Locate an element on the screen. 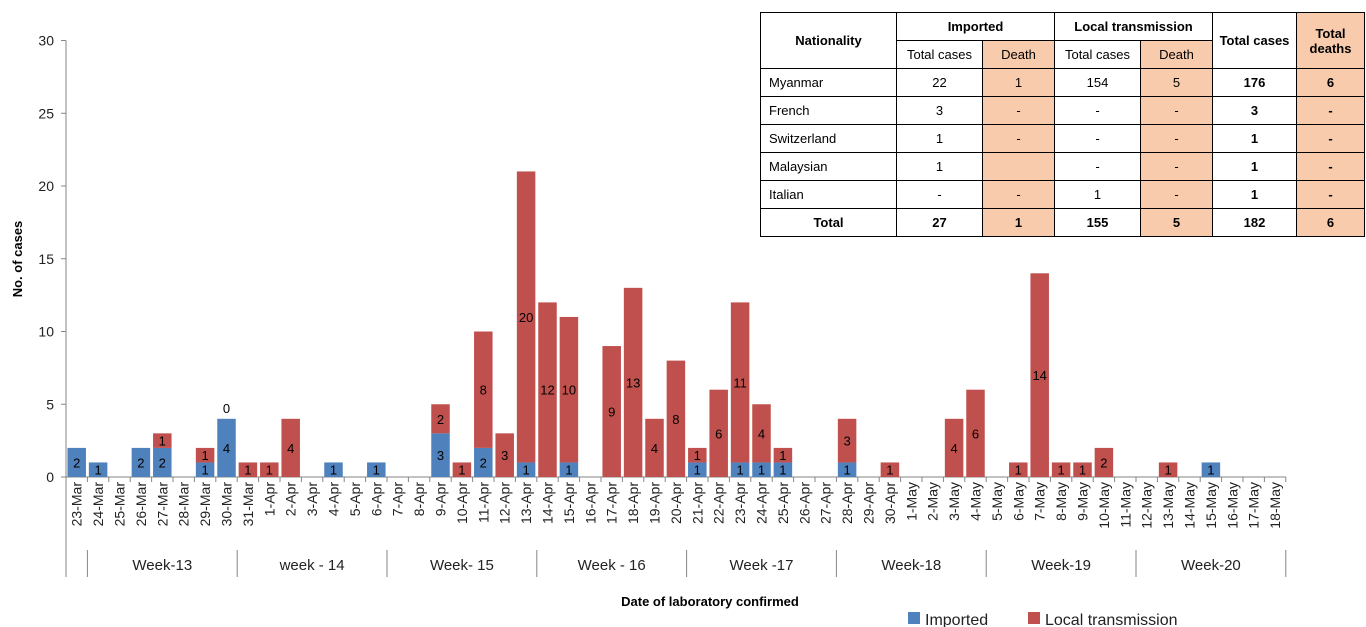 This screenshot has height=627, width=1366. label-local-8-May: 1 is located at coordinates (1060, 470).